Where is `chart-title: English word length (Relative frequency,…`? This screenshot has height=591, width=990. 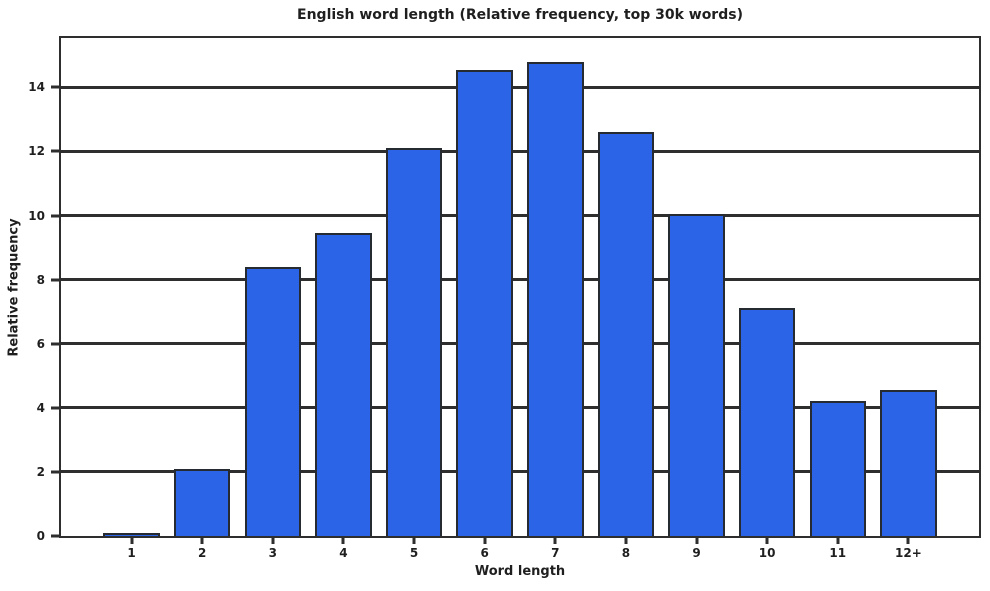
chart-title: English word length (Relative frequency,… is located at coordinates (520, 15).